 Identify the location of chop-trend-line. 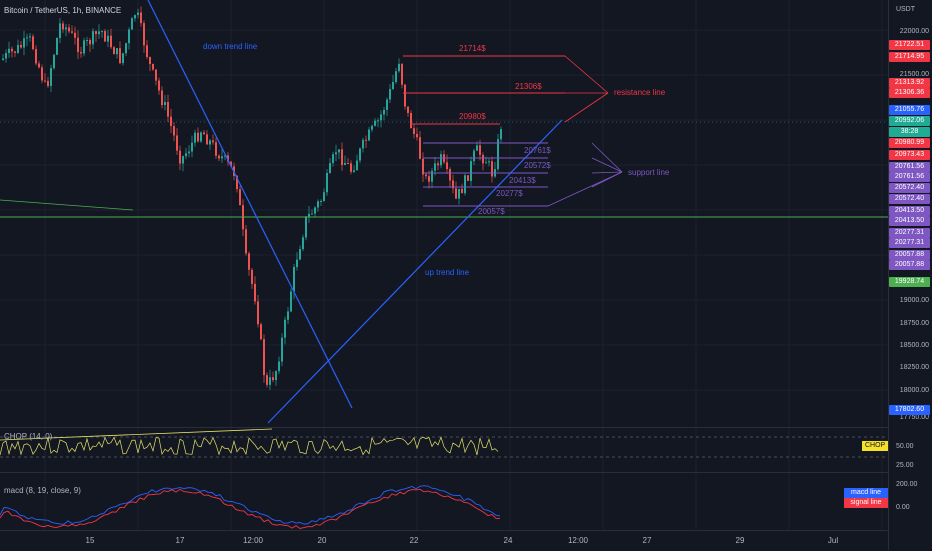
(136, 434).